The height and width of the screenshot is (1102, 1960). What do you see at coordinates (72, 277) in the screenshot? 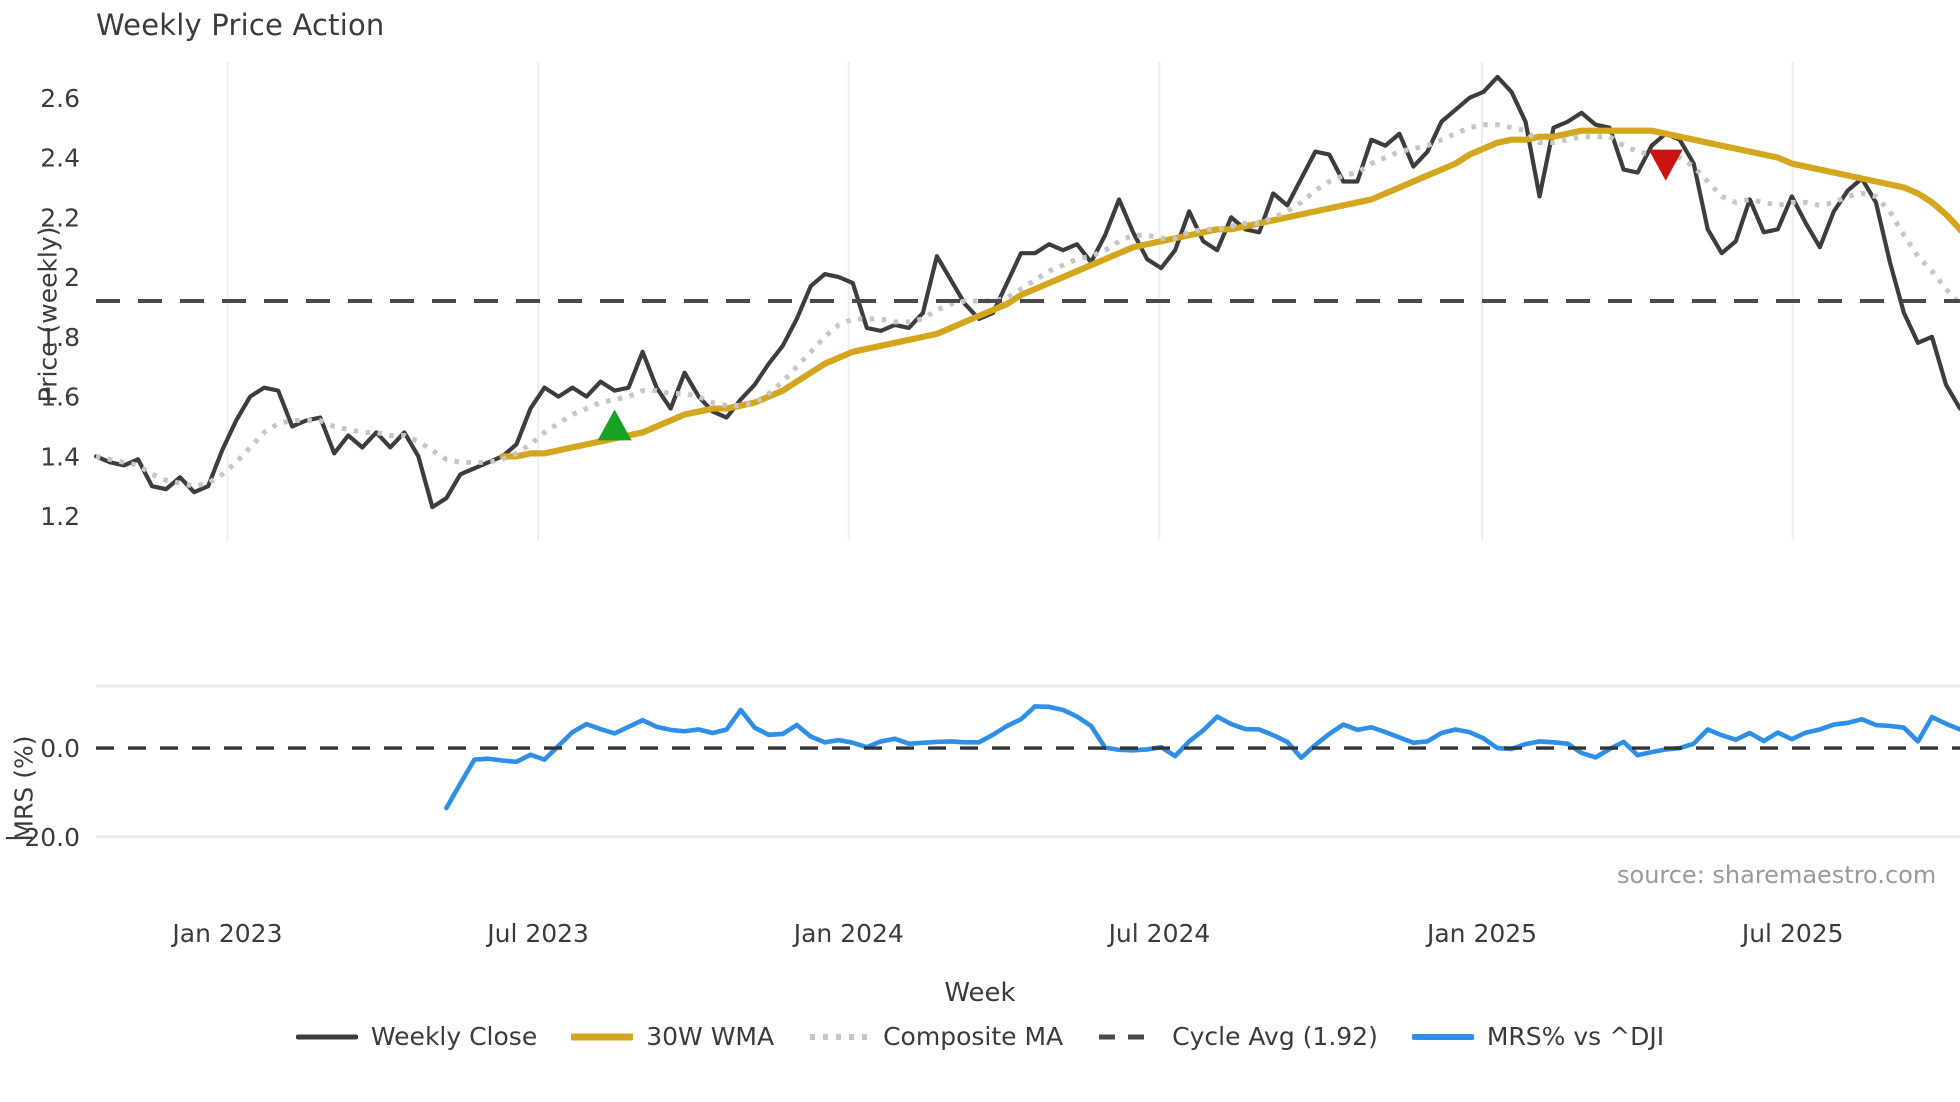
I see `price-ytick-label: 2` at bounding box center [72, 277].